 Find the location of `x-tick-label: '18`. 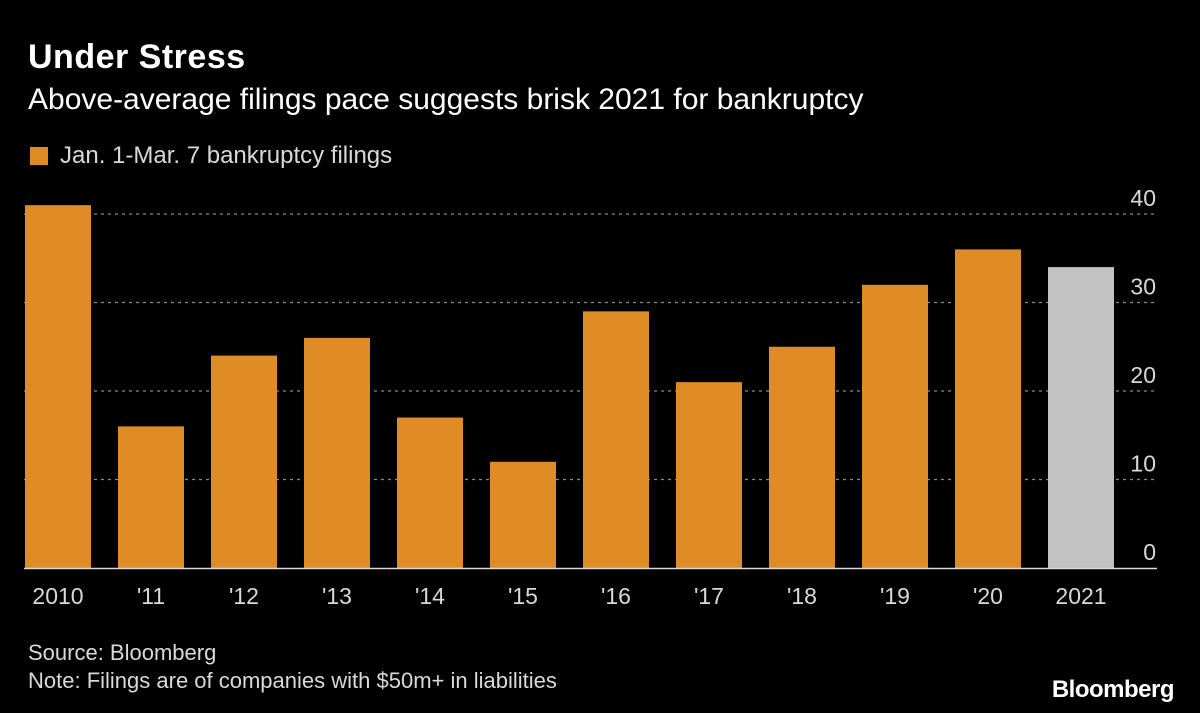

x-tick-label: '18 is located at coordinates (802, 596).